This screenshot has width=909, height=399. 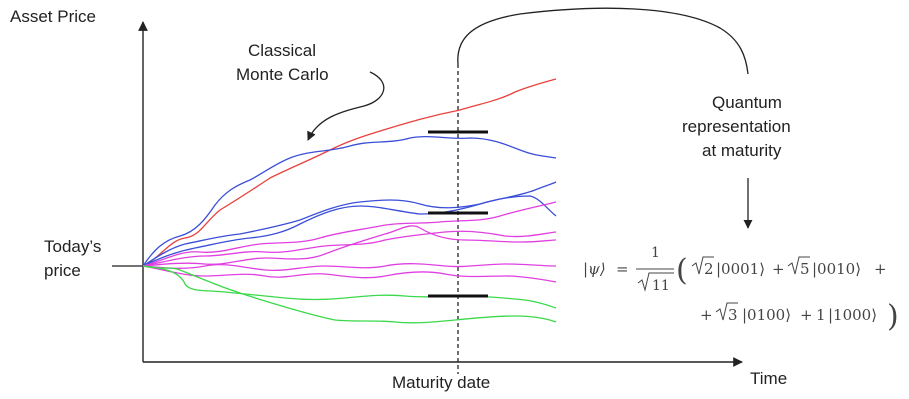 What do you see at coordinates (346, 106) in the screenshot?
I see `classical-arrow` at bounding box center [346, 106].